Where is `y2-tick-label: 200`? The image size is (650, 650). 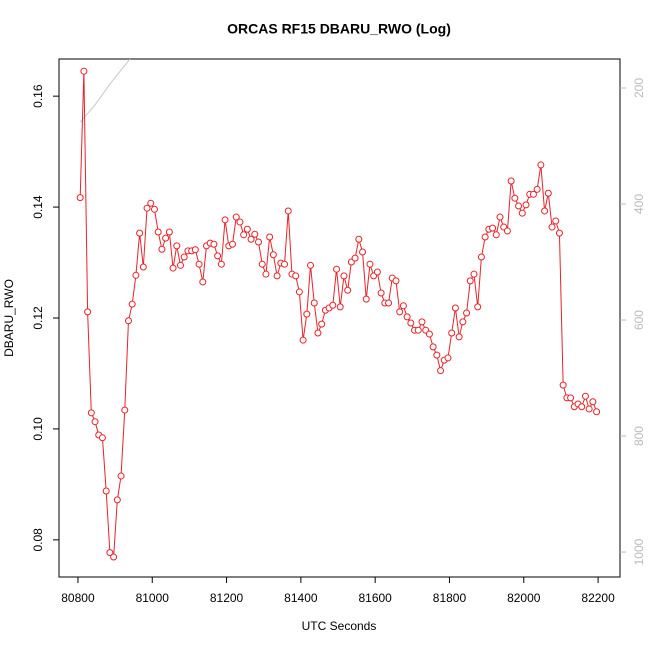
y2-tick-label: 200 is located at coordinates (639, 88).